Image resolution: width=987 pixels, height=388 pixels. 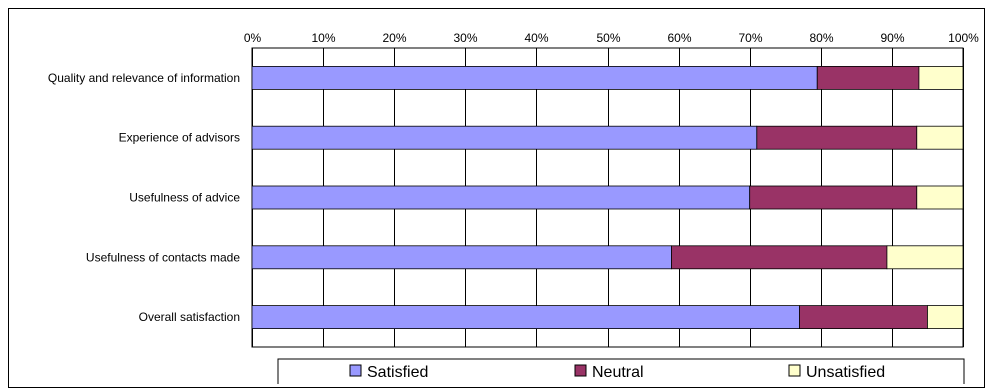 I want to click on category-label: Overall satisfaction, so click(x=189, y=317).